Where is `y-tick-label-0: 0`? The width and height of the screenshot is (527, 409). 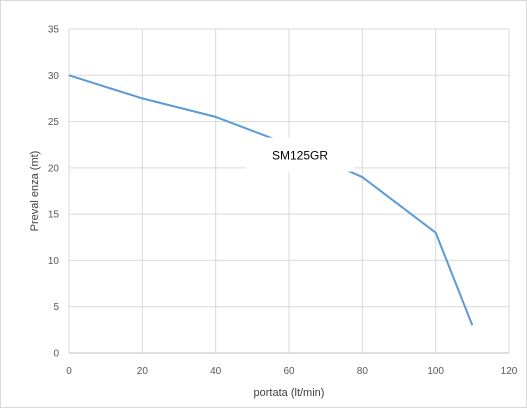 y-tick-label-0: 0 is located at coordinates (56, 354).